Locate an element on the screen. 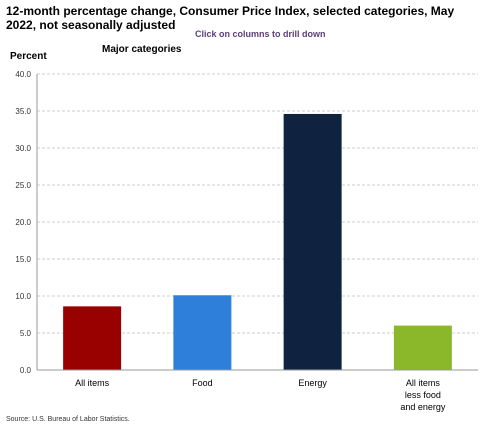  y-tick-label: 35.0 is located at coordinates (23, 111).